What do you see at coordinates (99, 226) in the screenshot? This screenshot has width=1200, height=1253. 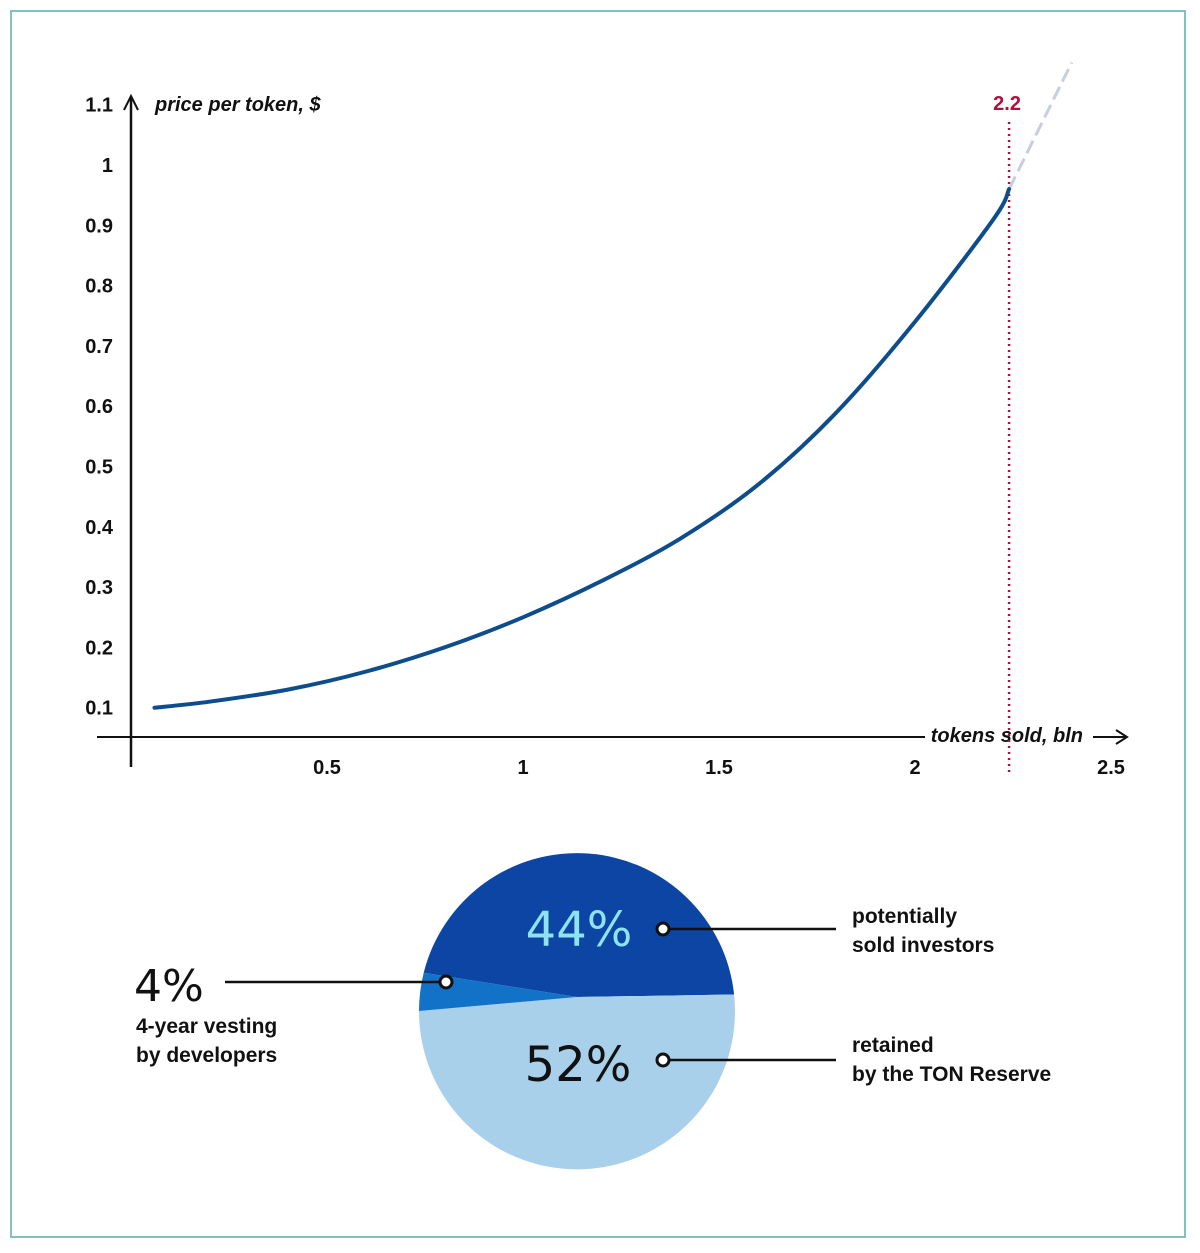 I see `y-tick-label: 0.9` at bounding box center [99, 226].